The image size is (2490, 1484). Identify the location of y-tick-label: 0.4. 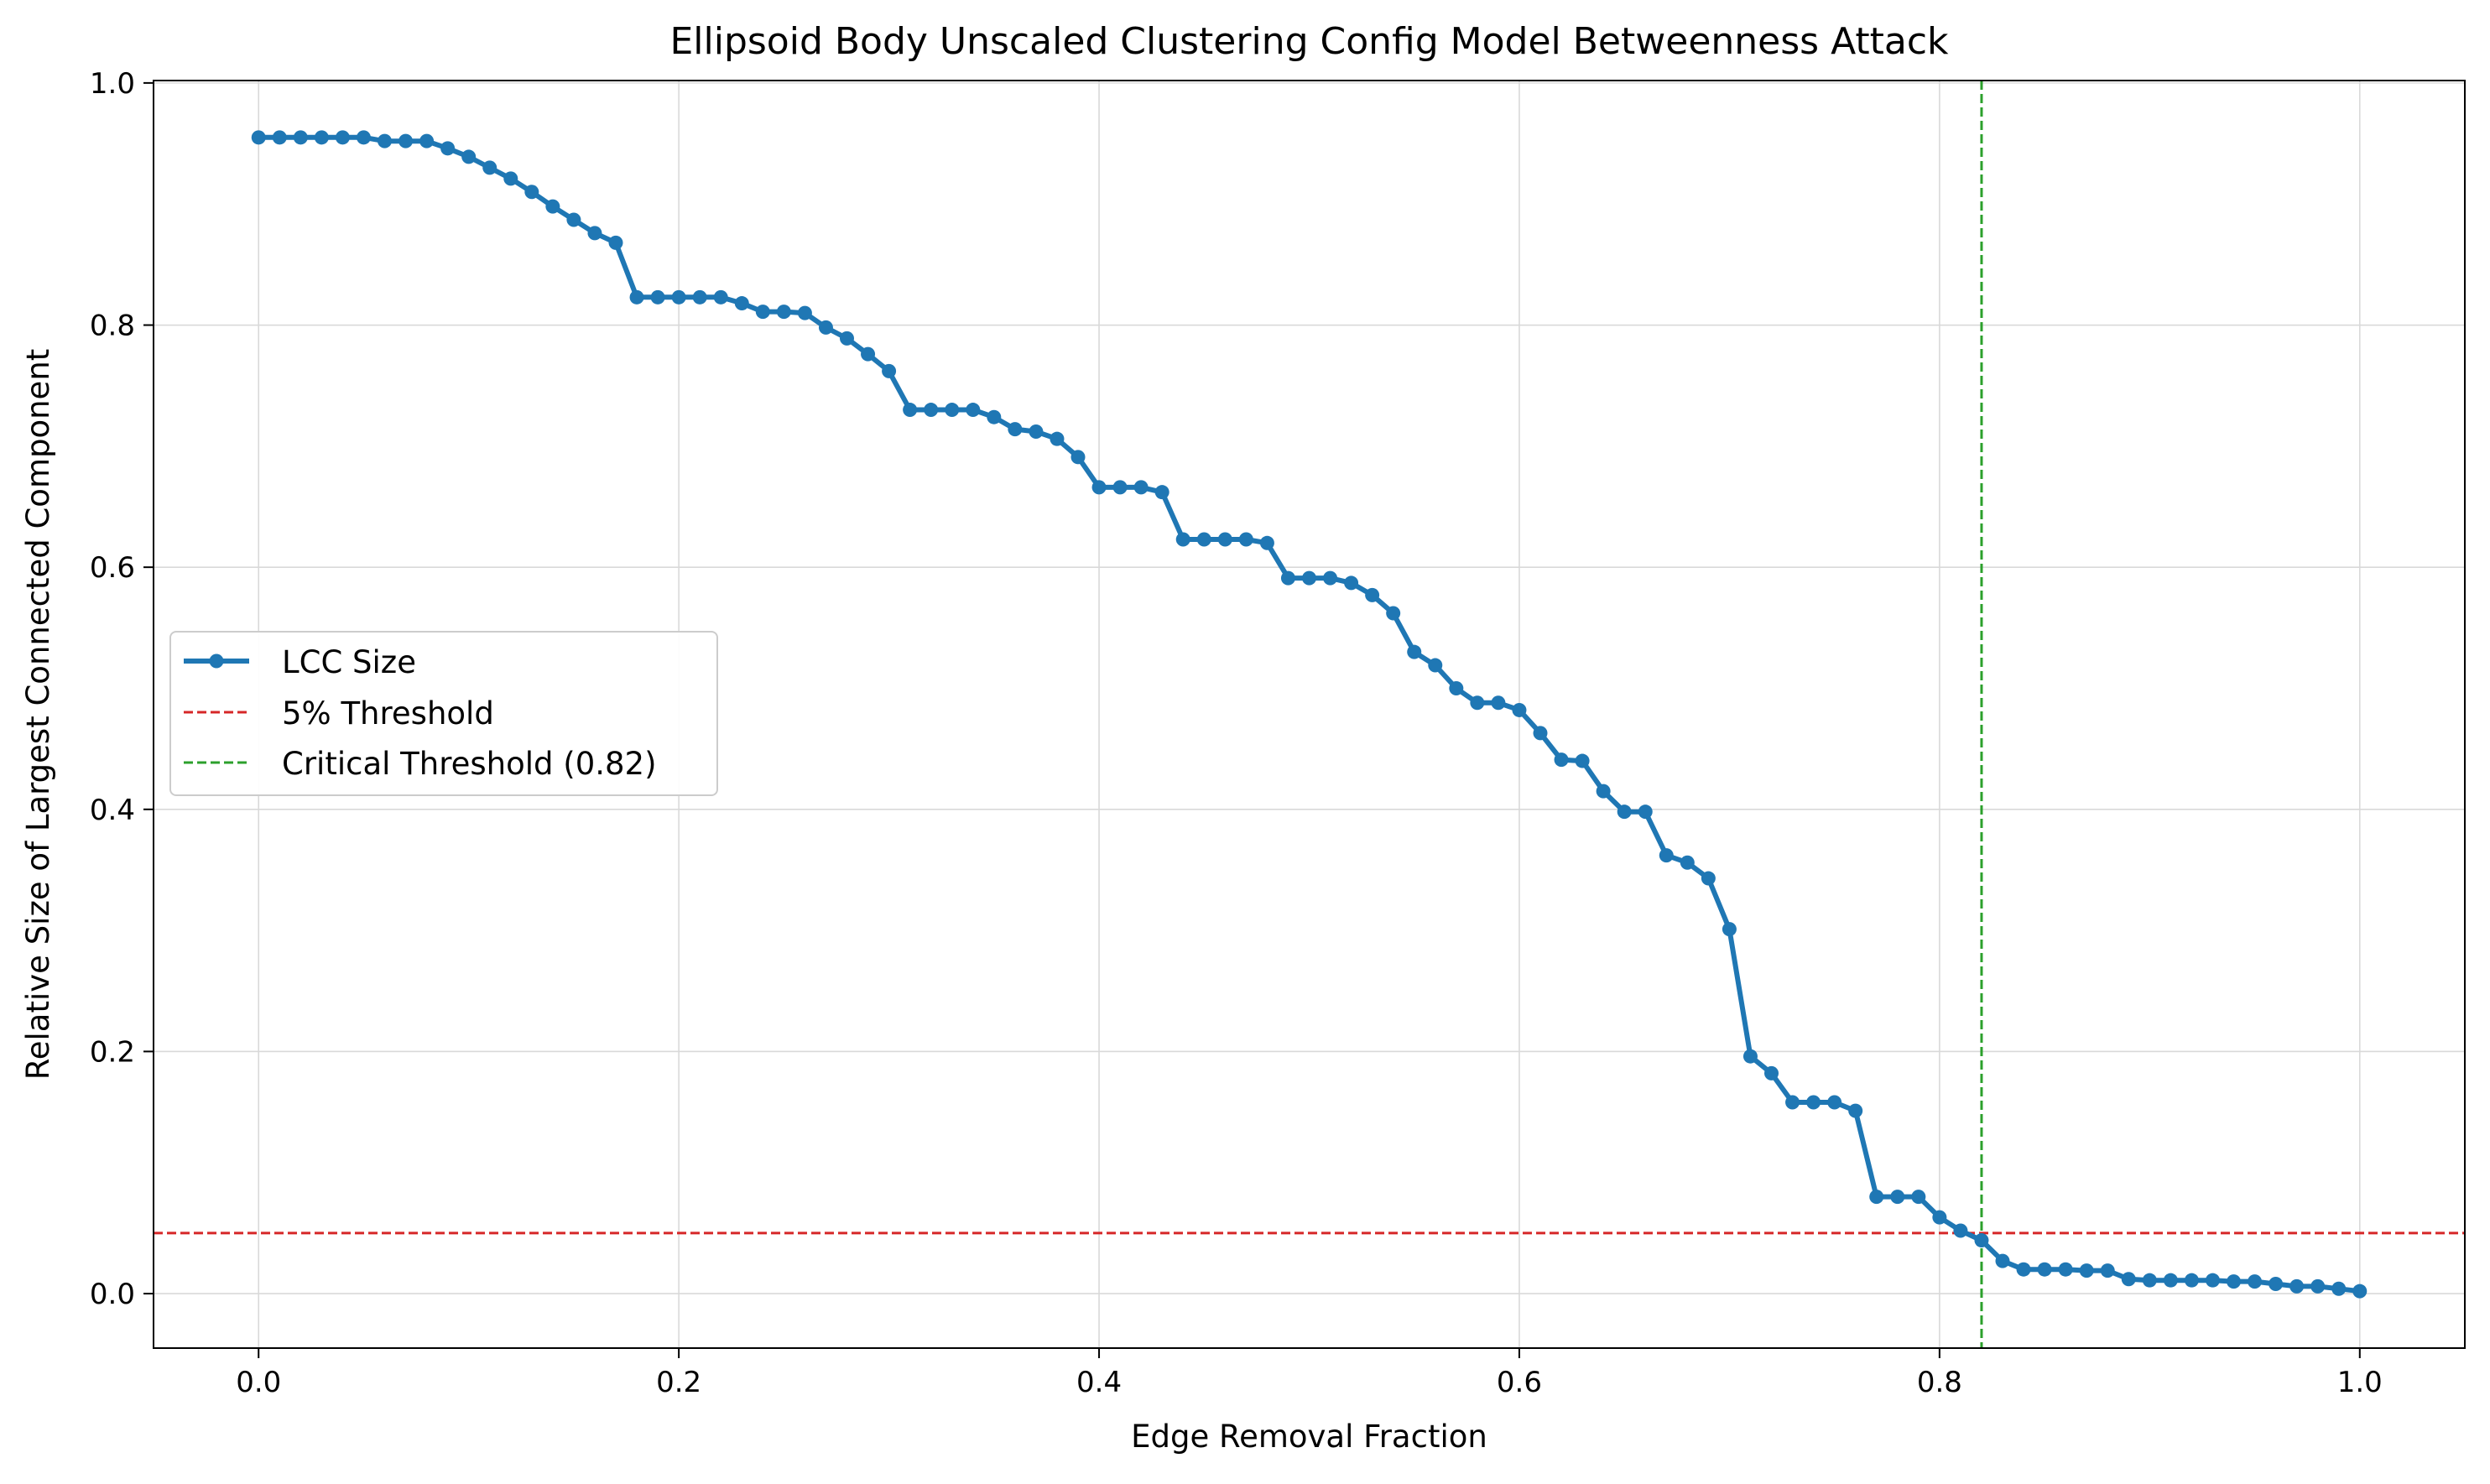
(113, 810).